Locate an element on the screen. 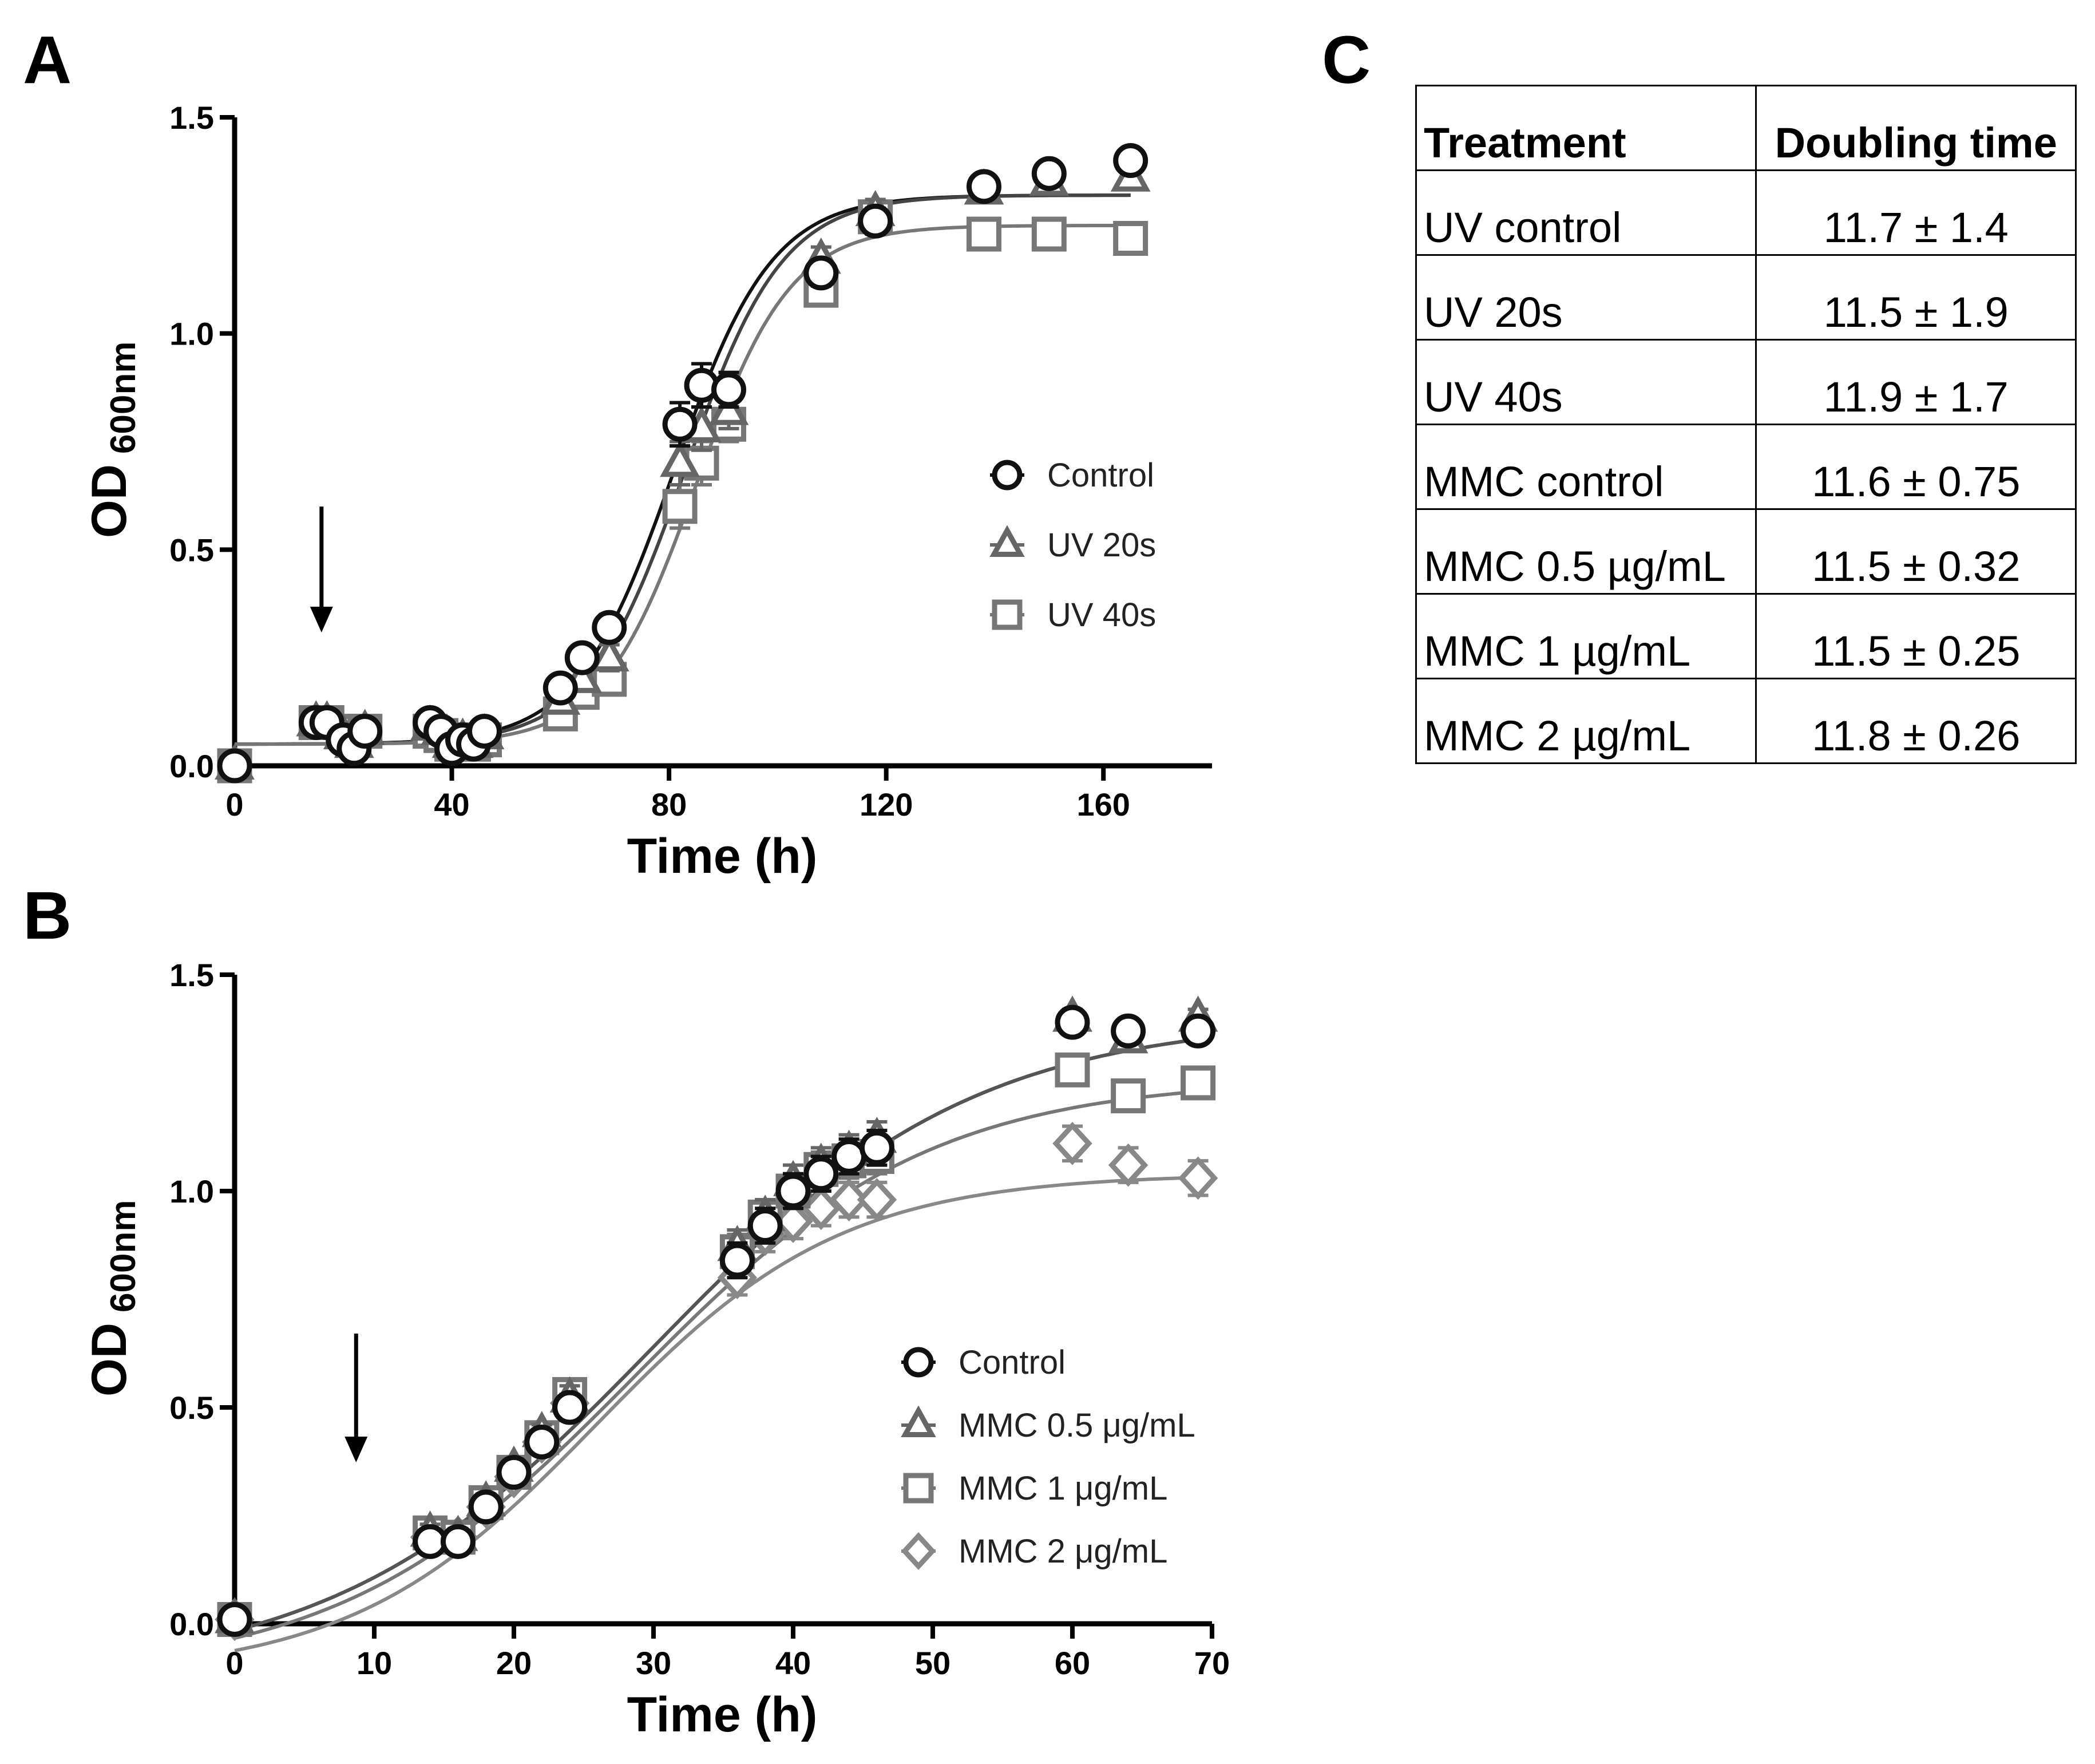 The image size is (2095, 1764). table-row: MMC control 11.6 ± 0.75 is located at coordinates (1746, 467).